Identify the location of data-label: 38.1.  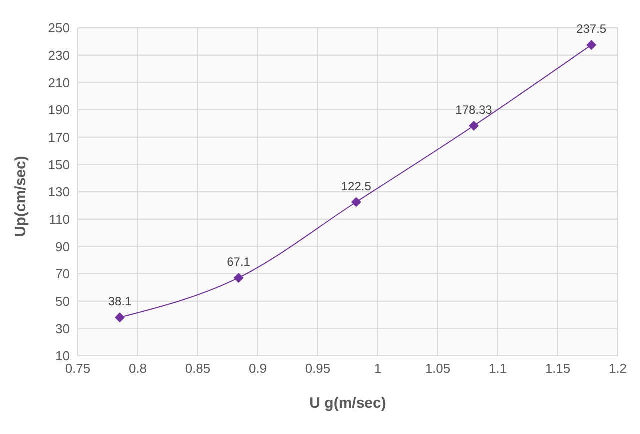
(120, 301).